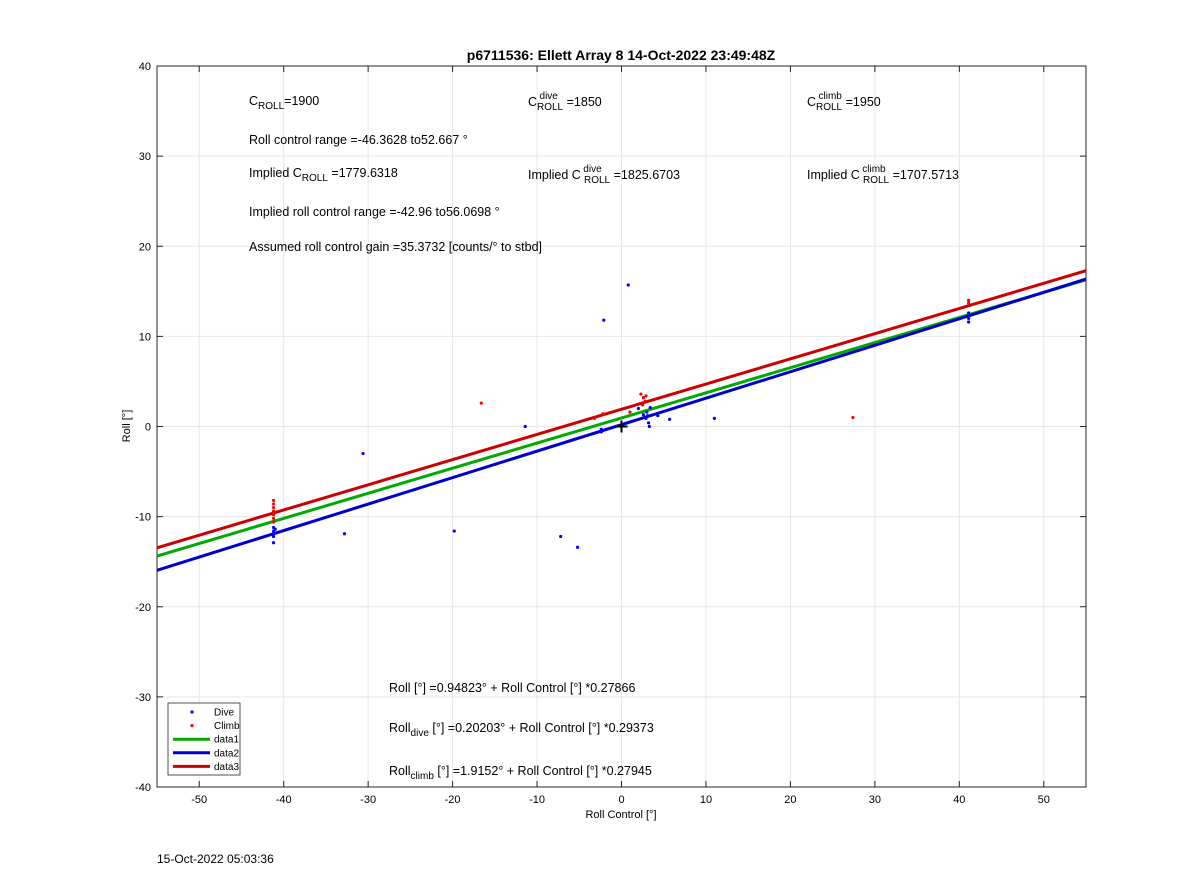 Image resolution: width=1200 pixels, height=885 pixels. I want to click on y-tick-label: 10, so click(145, 337).